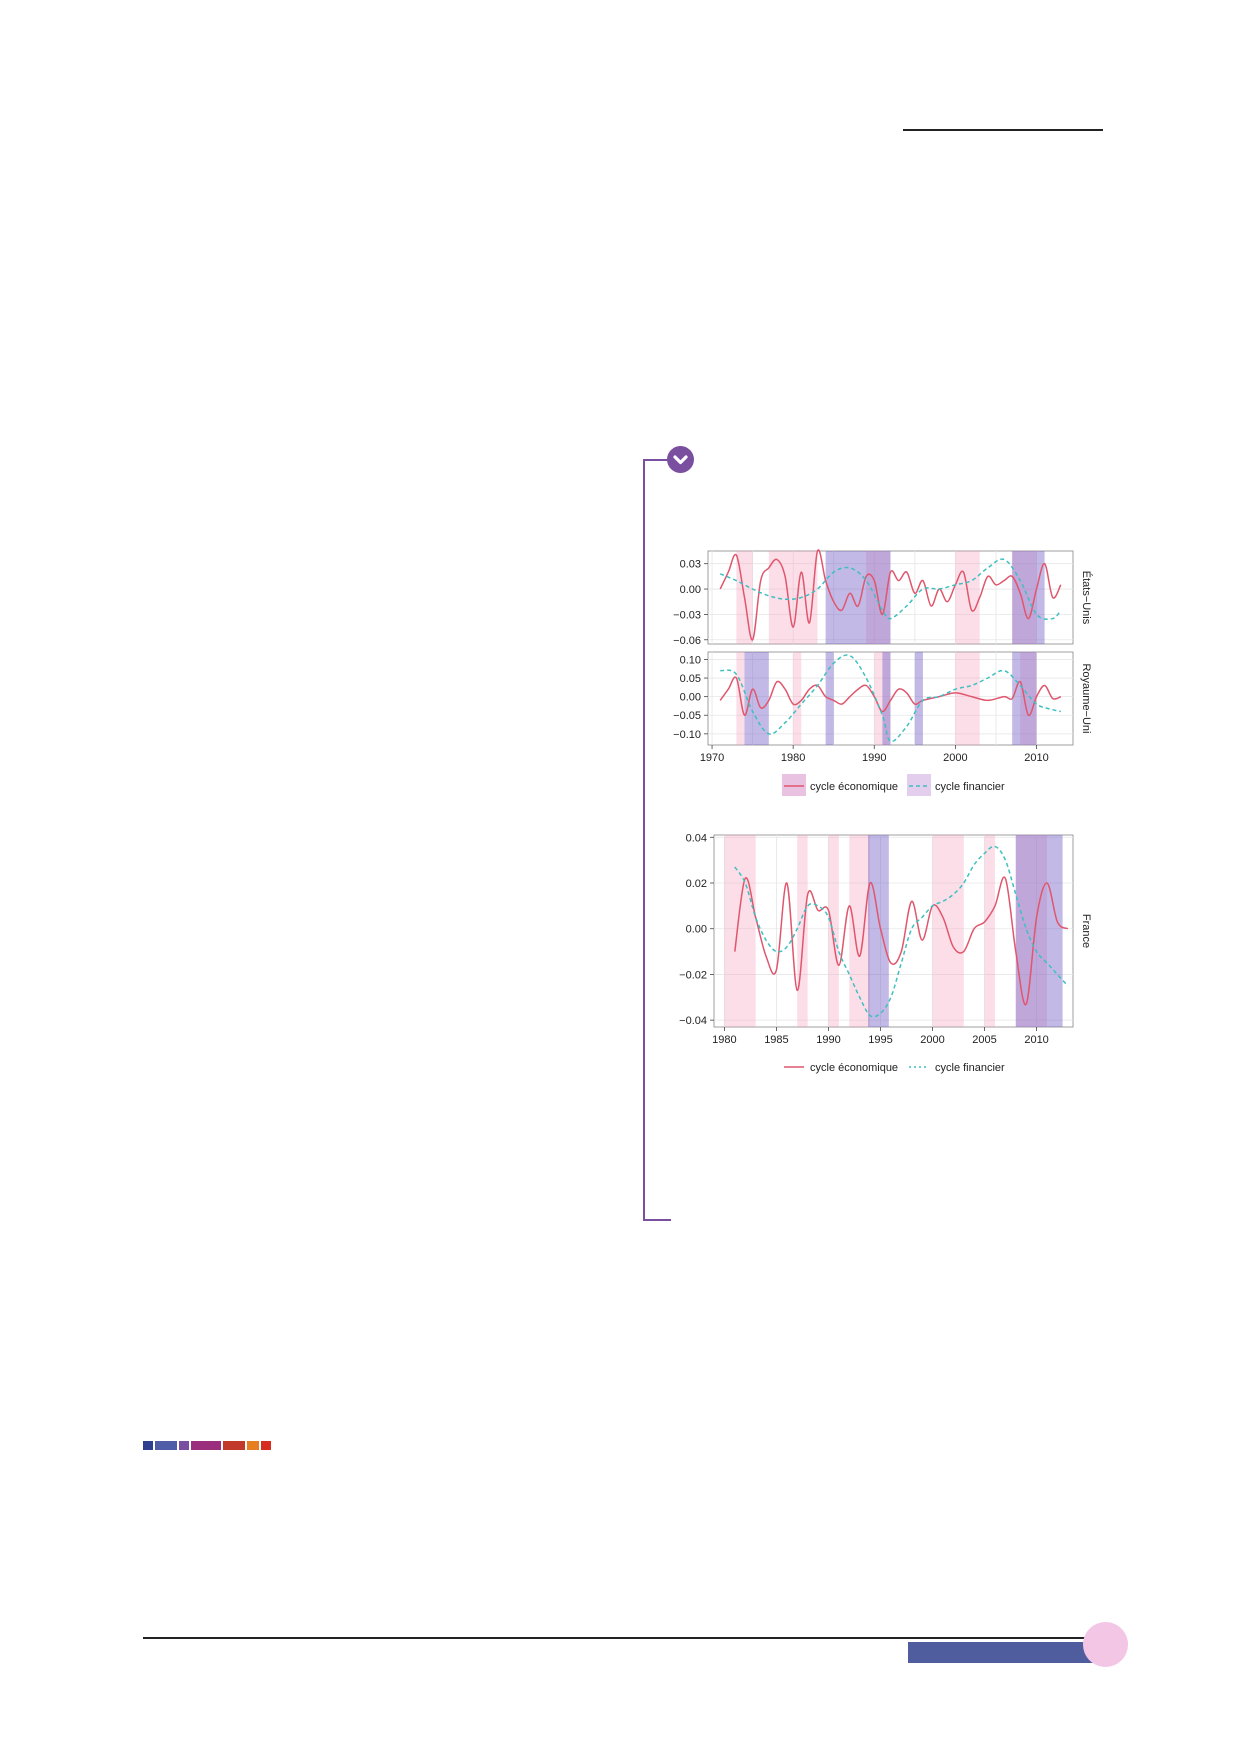 This screenshot has width=1247, height=1740. Describe the element at coordinates (690, 679) in the screenshot. I see `y-tick-label: 0.05` at that location.